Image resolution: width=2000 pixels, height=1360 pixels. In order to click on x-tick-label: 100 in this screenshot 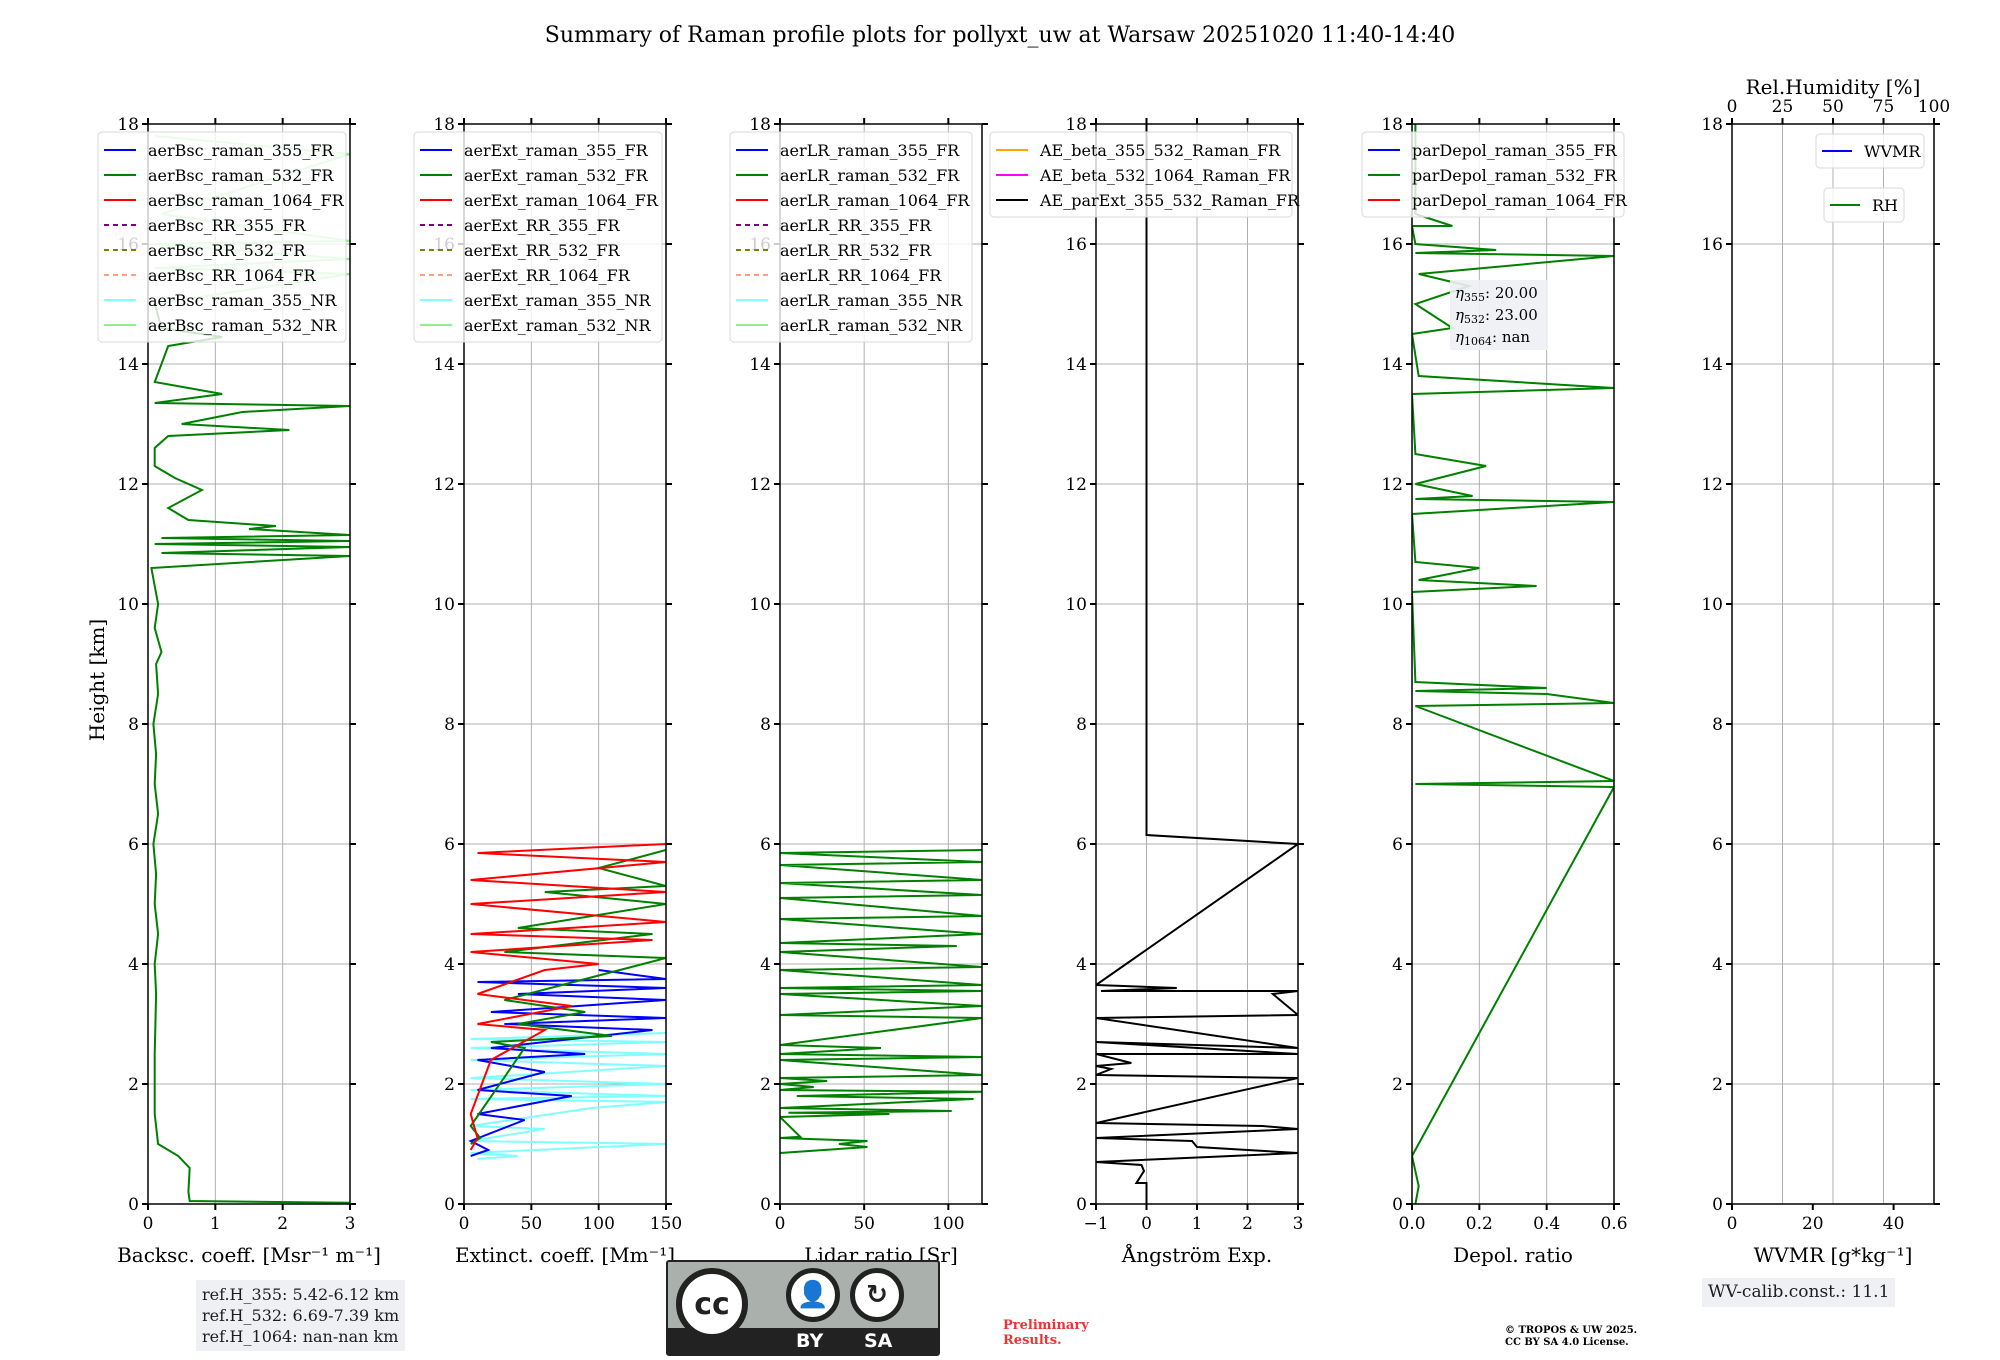, I will do `click(598, 1224)`.